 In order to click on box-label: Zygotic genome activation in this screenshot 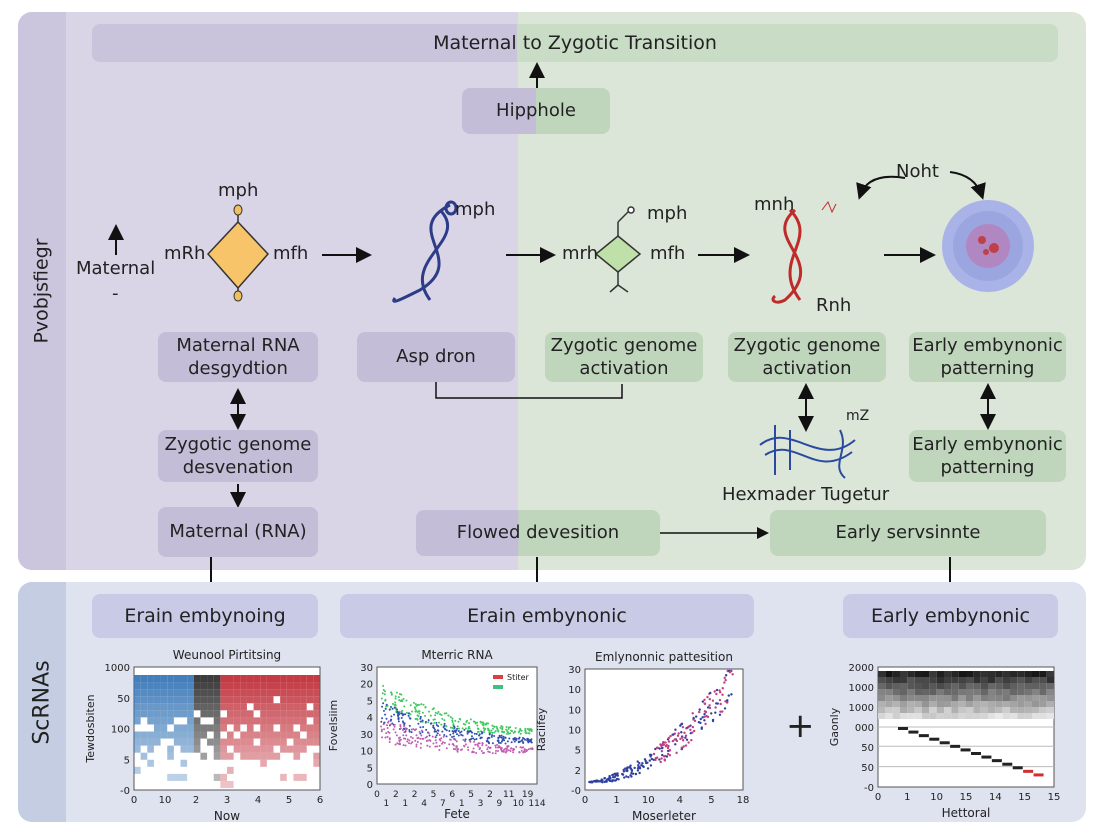, I will do `click(807, 356)`.